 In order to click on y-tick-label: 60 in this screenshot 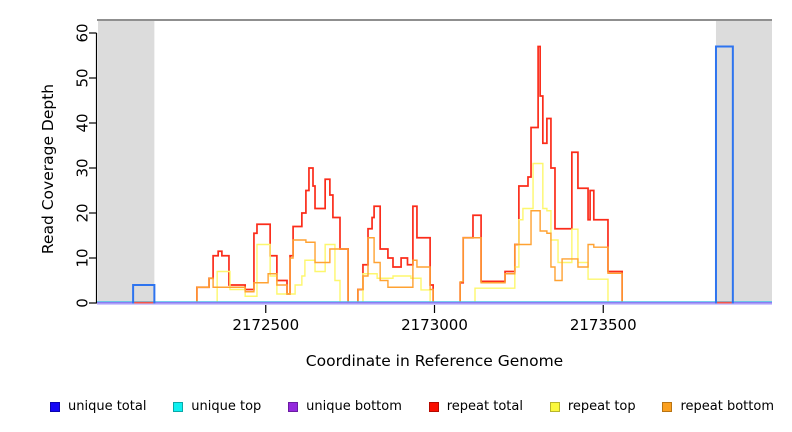, I will do `click(83, 32)`.